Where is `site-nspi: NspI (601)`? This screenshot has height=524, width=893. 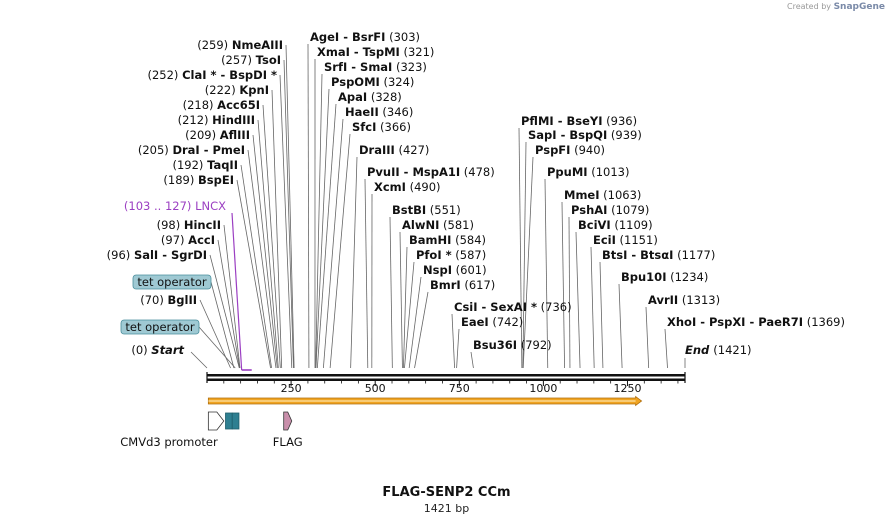
site-nspi: NspI (601) is located at coordinates (455, 270).